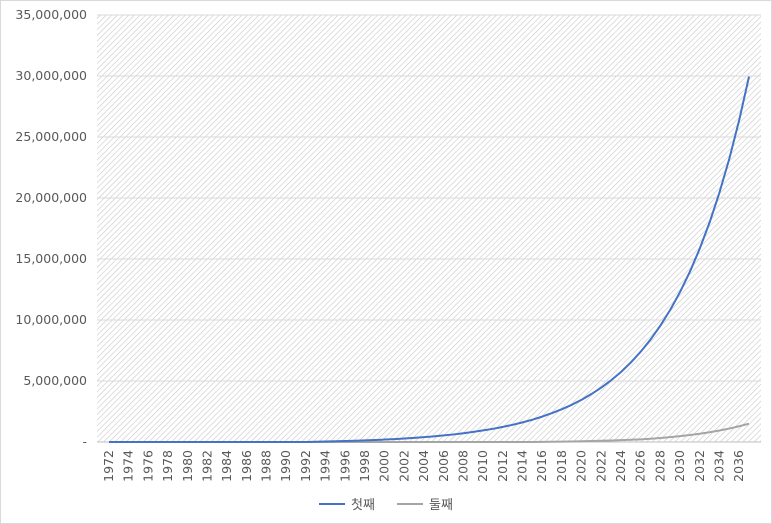  What do you see at coordinates (443, 466) in the screenshot?
I see `x-tick-label: 2006` at bounding box center [443, 466].